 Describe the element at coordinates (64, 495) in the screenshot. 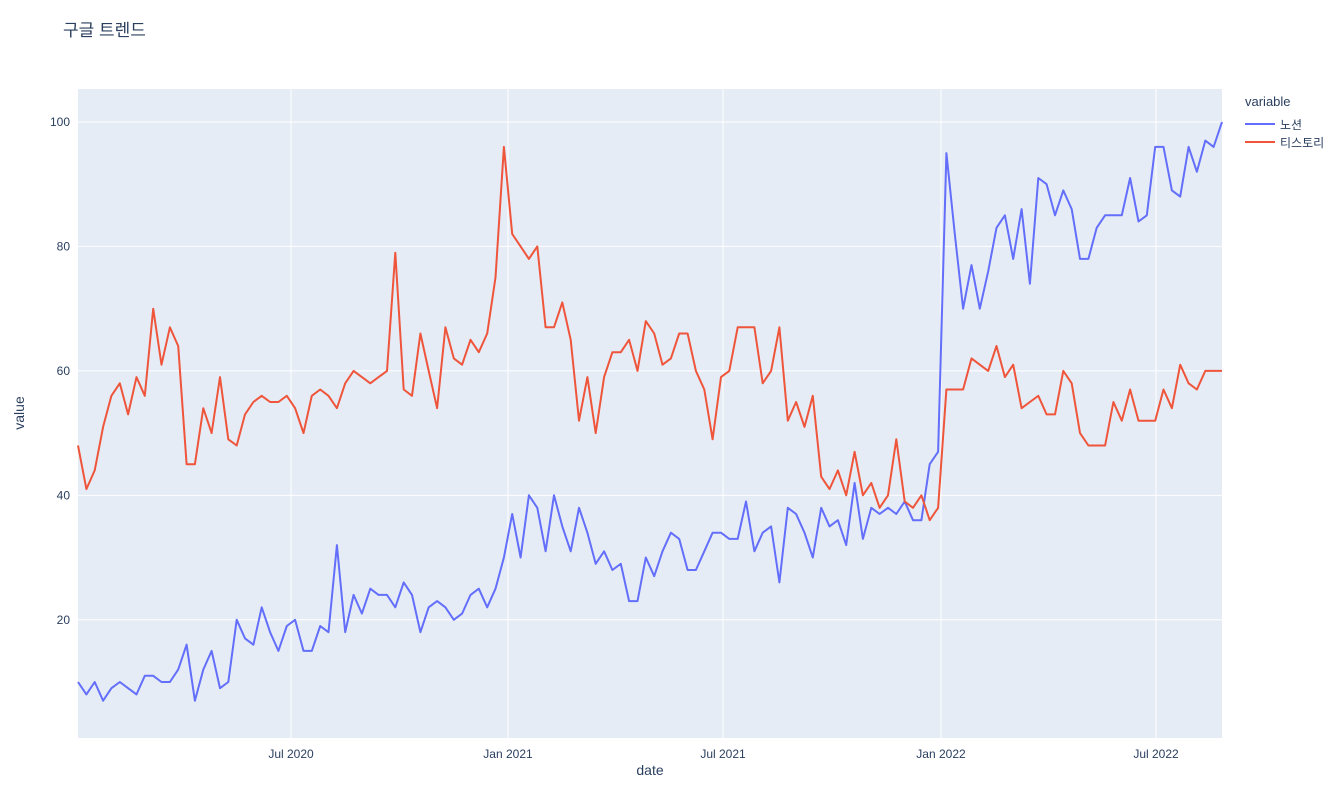

I see `y-tick-label: 40` at that location.